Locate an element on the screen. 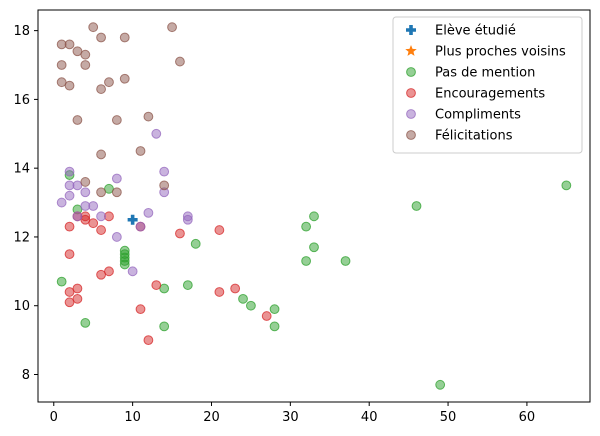 This screenshot has width=600, height=436. y-tick-label: 14 is located at coordinates (21, 169).